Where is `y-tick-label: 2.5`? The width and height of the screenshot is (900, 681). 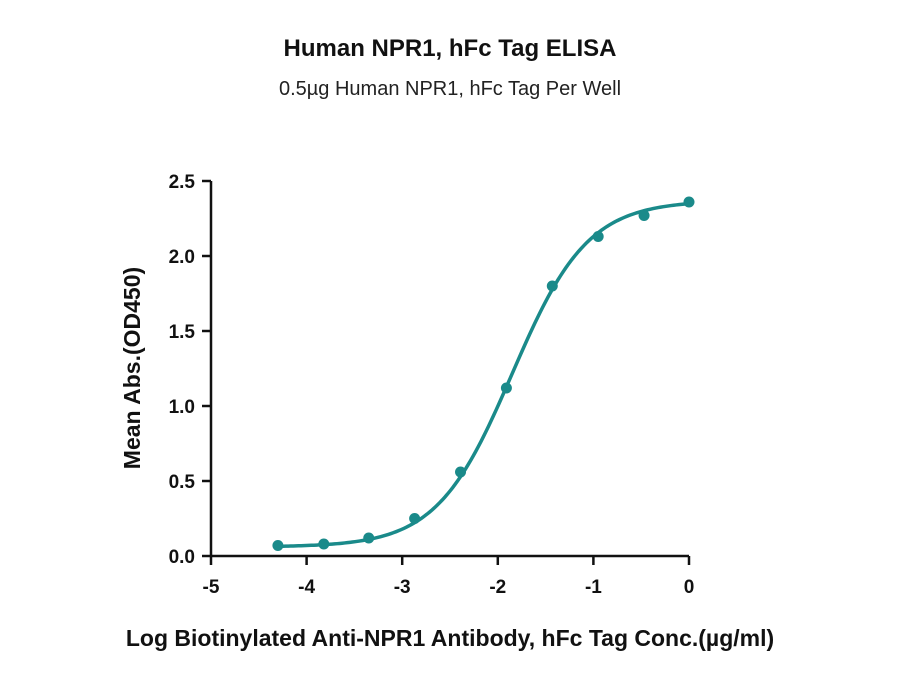 y-tick-label: 2.5 is located at coordinates (182, 182).